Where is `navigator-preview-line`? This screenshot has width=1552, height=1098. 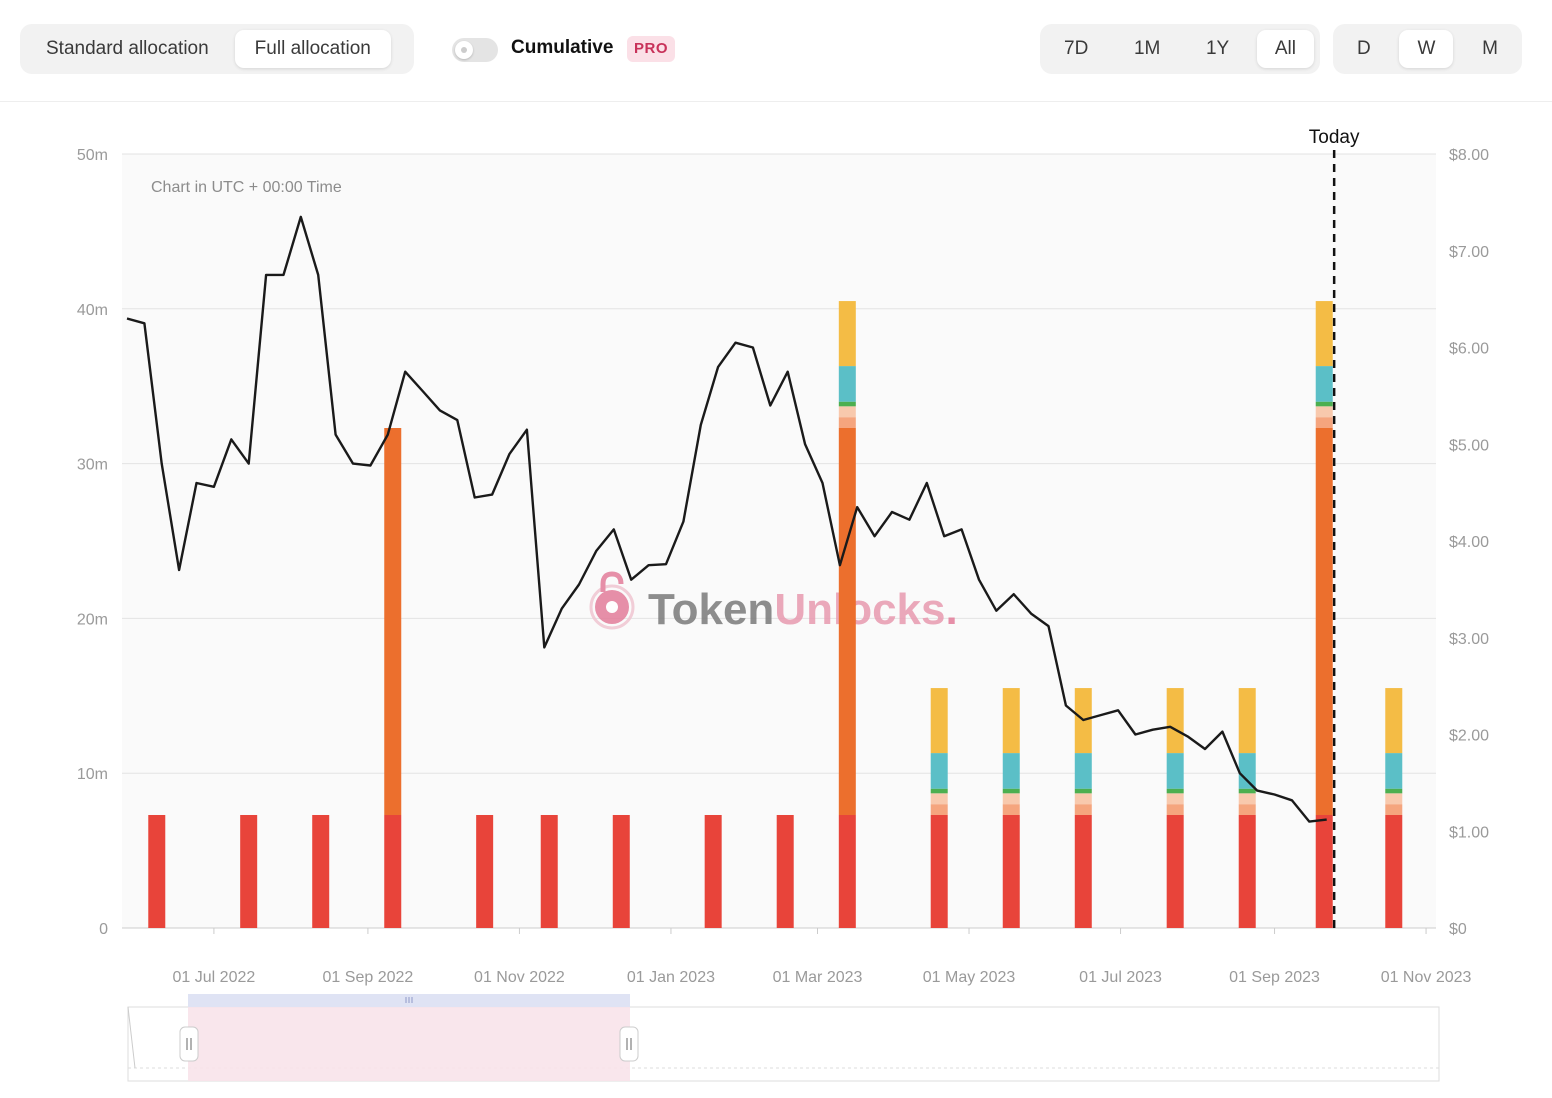 navigator-preview-line is located at coordinates (131, 1037).